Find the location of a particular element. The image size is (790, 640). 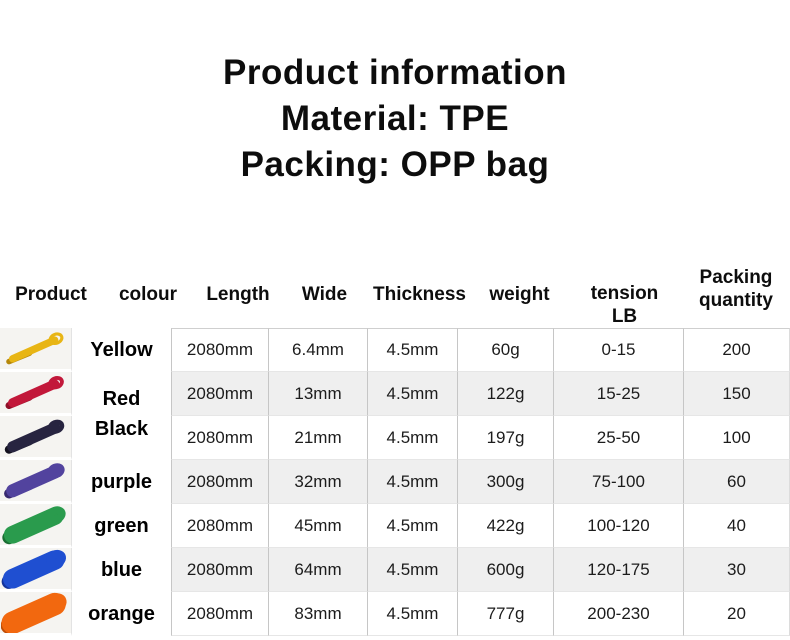

table-row: purple 2080mm 32mm 4.5mm 300g 75-100 60 is located at coordinates (395, 482).